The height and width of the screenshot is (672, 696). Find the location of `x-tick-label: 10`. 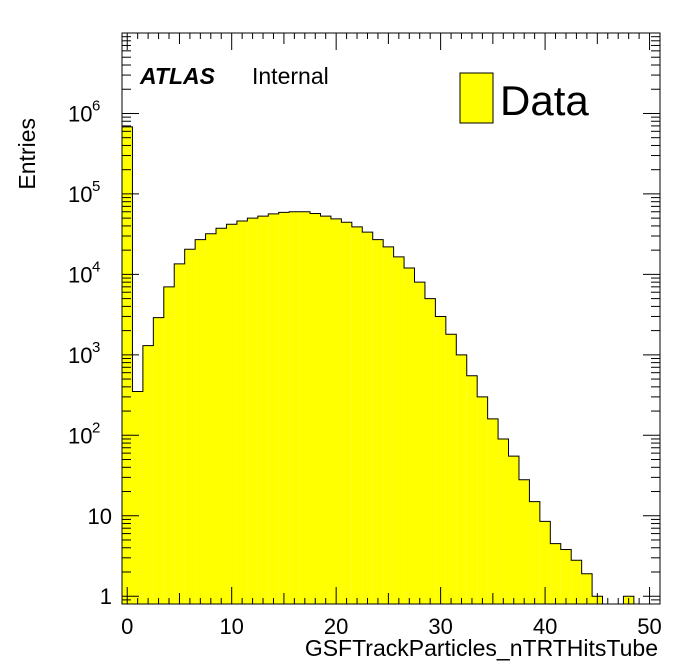

x-tick-label: 10 is located at coordinates (231, 626).